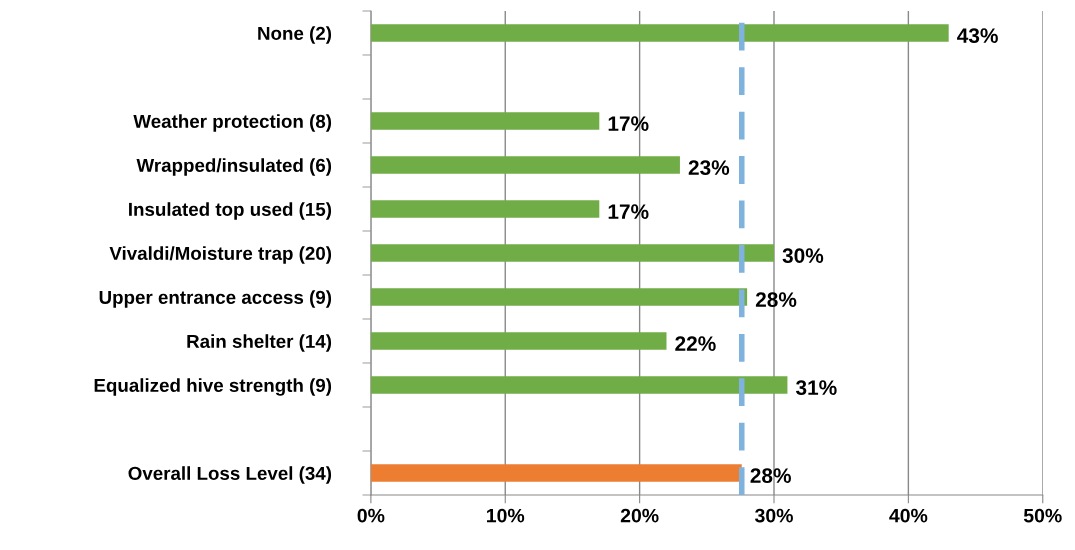 The height and width of the screenshot is (550, 1075). What do you see at coordinates (220, 255) in the screenshot?
I see `y-tick-label: Vivaldi/Moisture trap (20)` at bounding box center [220, 255].